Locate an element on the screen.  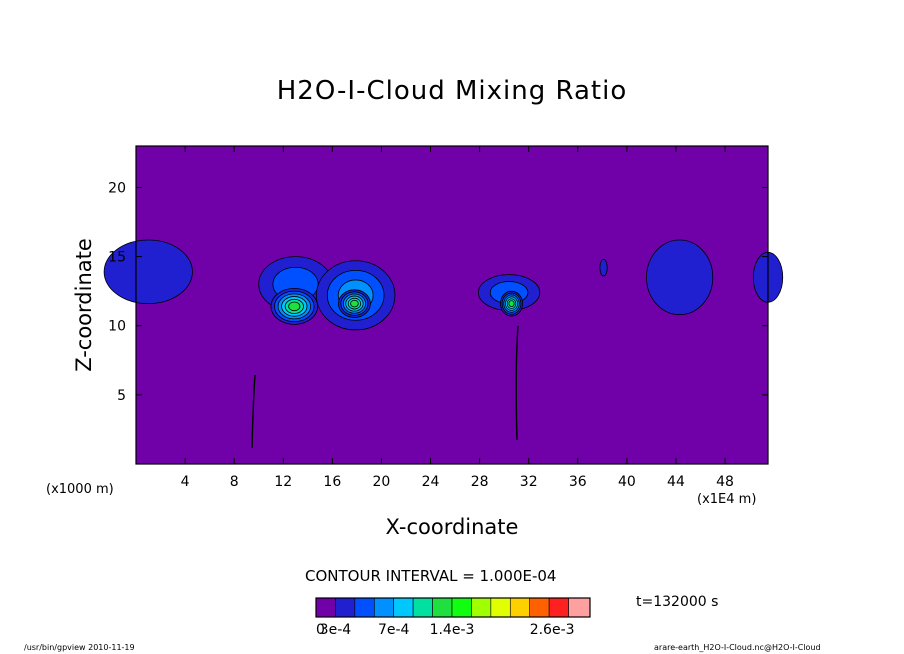
x-tick-label: 20 is located at coordinates (382, 482).